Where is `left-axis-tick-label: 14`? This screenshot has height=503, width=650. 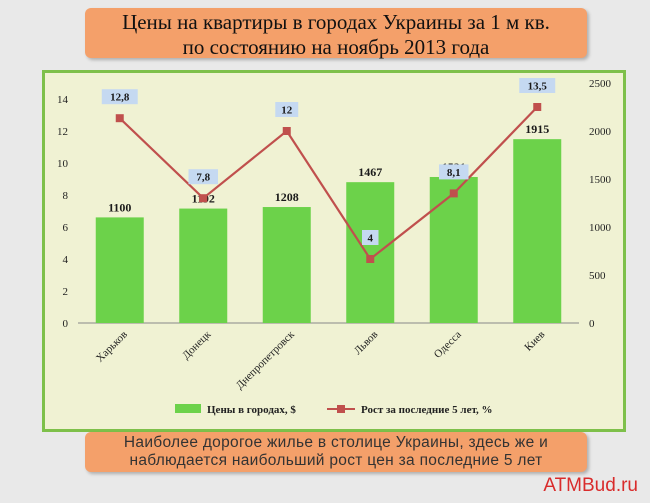
left-axis-tick-label: 14 is located at coordinates (63, 100).